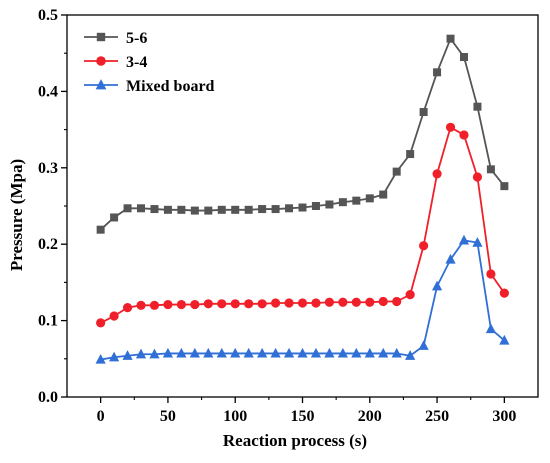 The height and width of the screenshot is (463, 550). I want to click on x-axis: 0 50 100 150 200 250 300, so click(306, 411).